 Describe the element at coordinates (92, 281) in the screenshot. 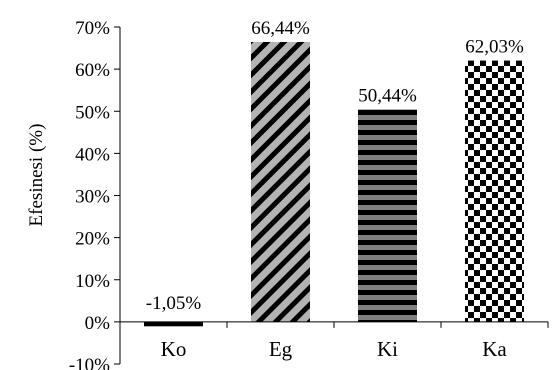

I see `y-tick-label: 10%` at that location.